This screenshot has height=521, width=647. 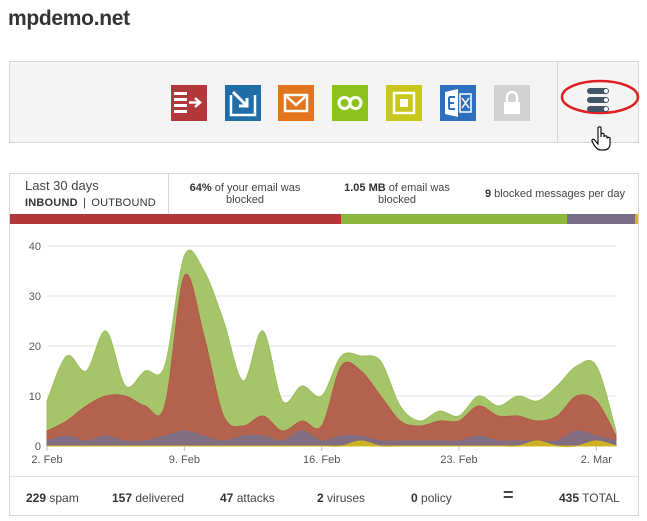 What do you see at coordinates (69, 18) in the screenshot?
I see `site-title: mpdemo.net` at bounding box center [69, 18].